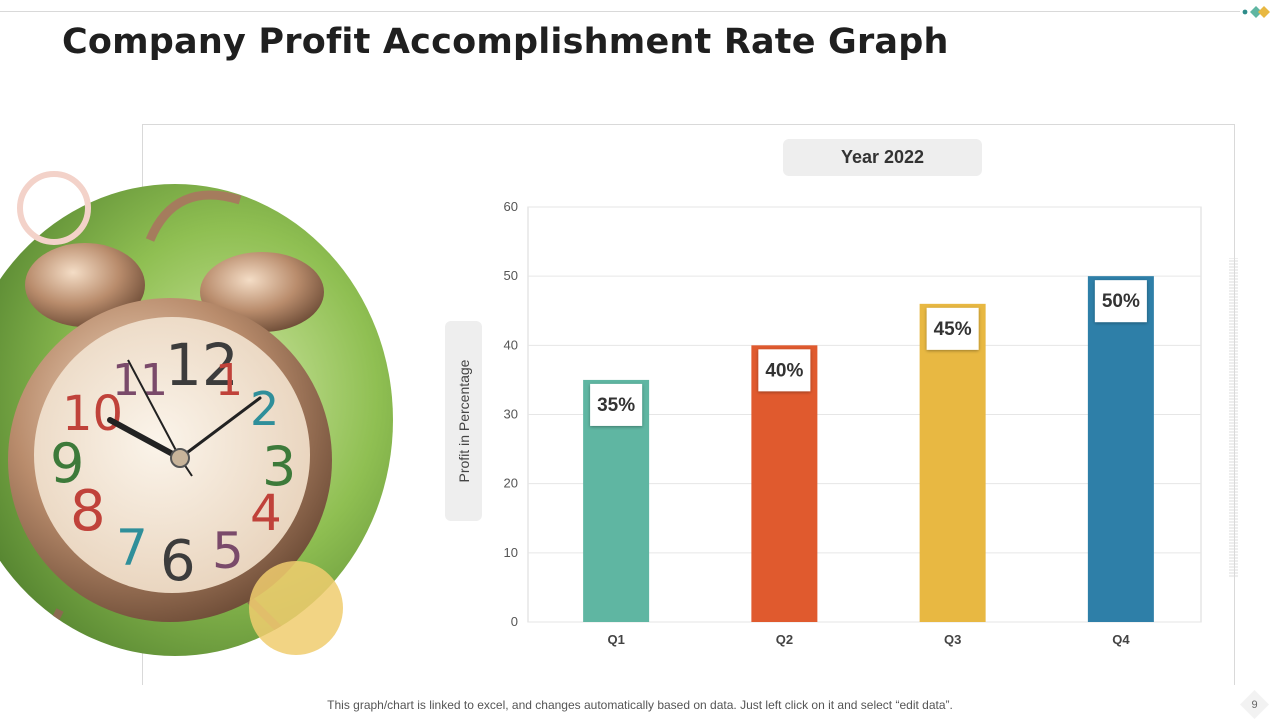 The image size is (1280, 720). I want to click on page-number: 9, so click(1254, 704).